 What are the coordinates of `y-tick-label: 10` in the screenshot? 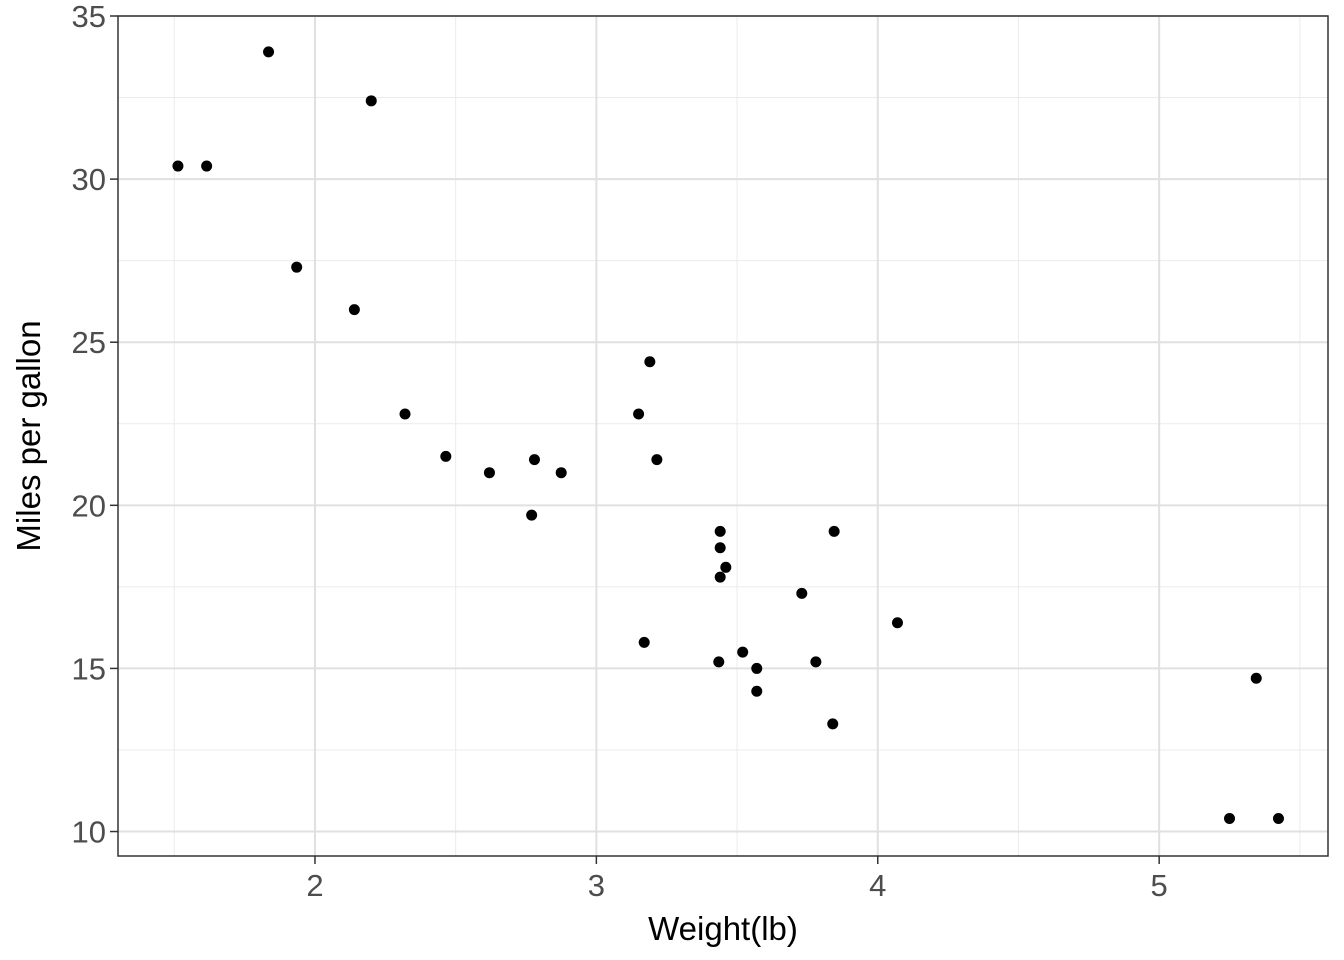 It's located at (89, 832).